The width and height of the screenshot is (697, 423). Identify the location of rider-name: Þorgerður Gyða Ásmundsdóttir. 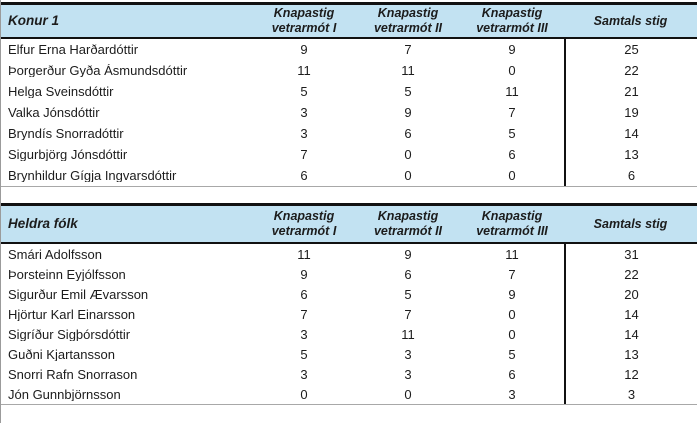
(98, 70).